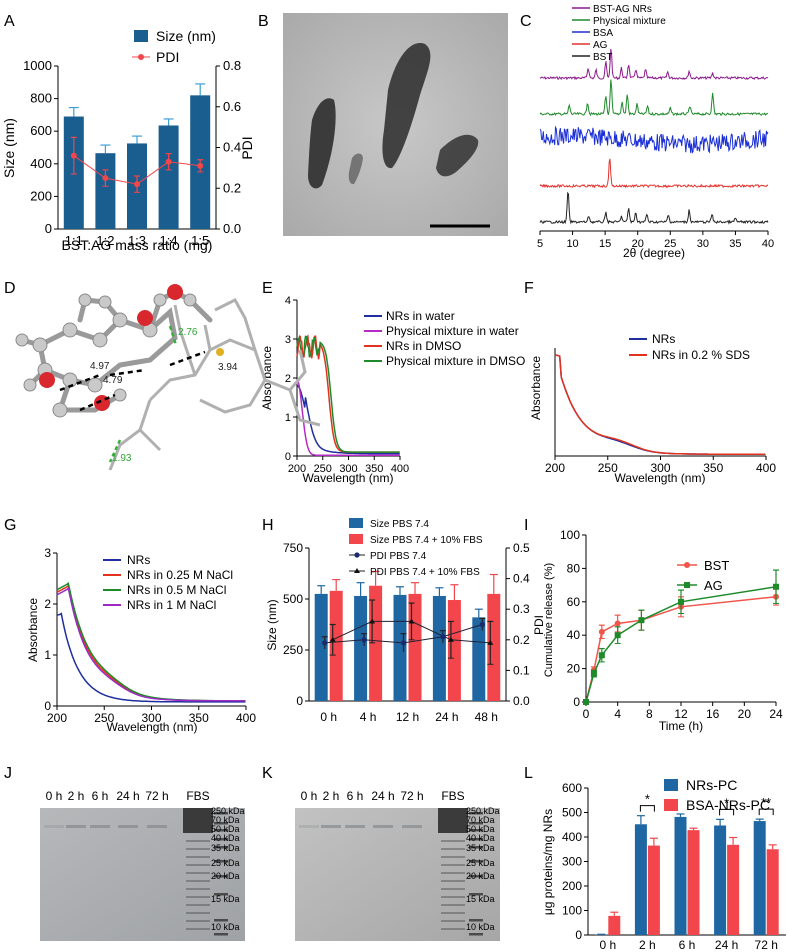  I want to click on molecule-atoms, so click(106, 355).